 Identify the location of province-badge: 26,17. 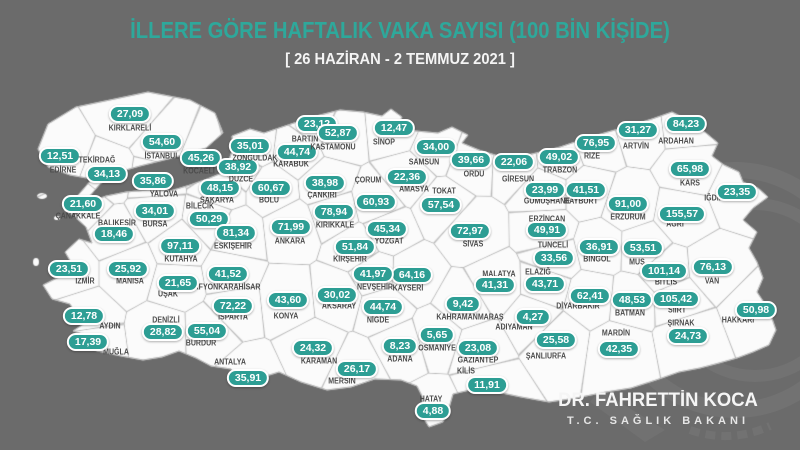
(357, 369).